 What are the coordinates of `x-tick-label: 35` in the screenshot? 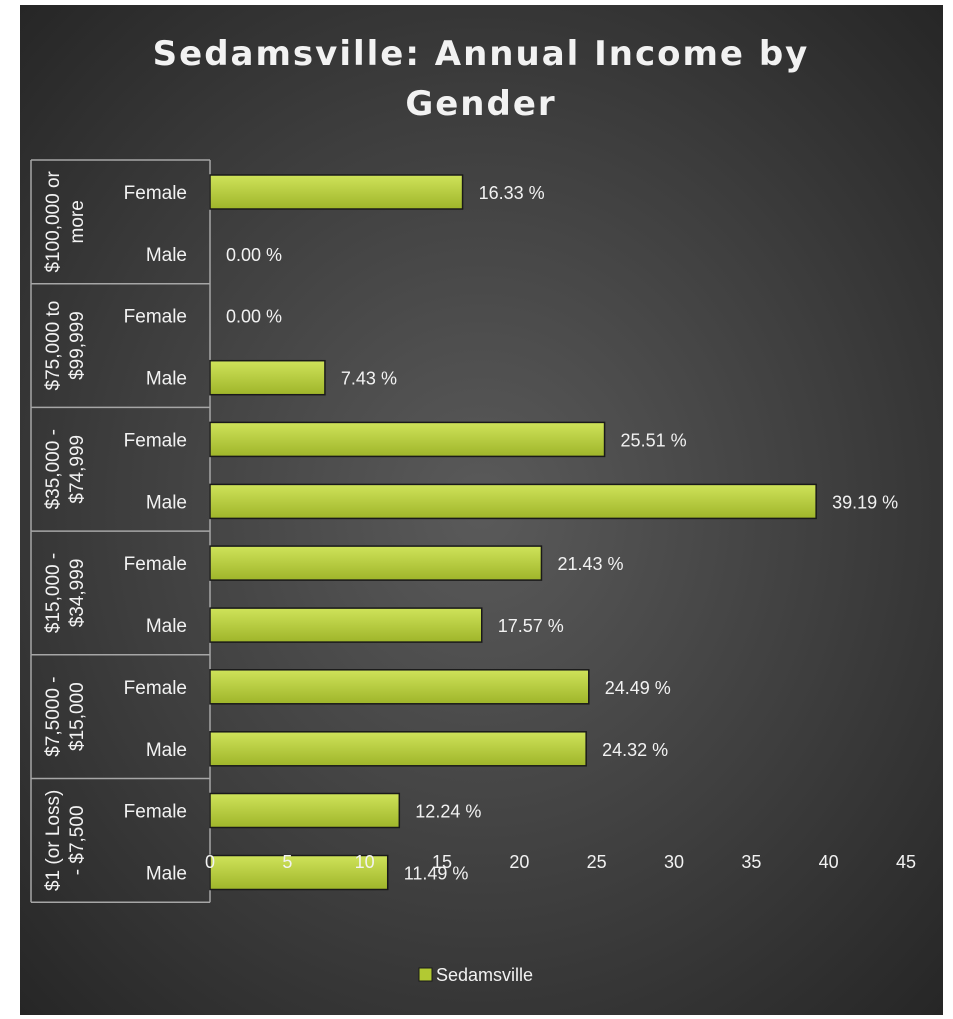 It's located at (751, 862).